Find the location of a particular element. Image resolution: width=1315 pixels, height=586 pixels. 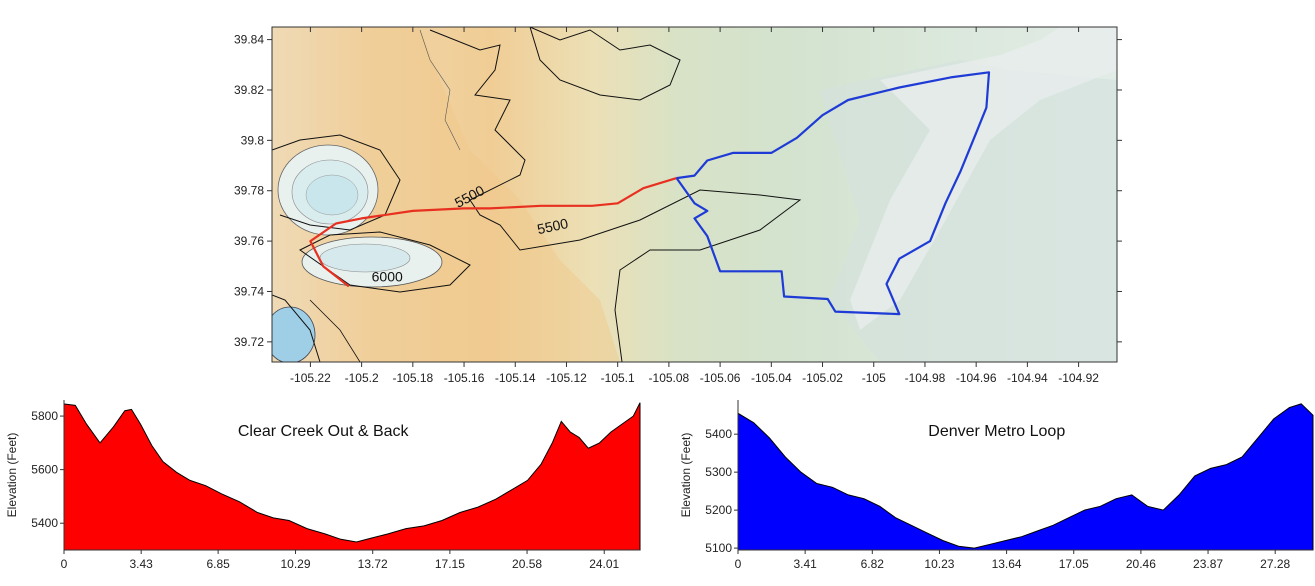

contour-5500-north is located at coordinates (605, 64).